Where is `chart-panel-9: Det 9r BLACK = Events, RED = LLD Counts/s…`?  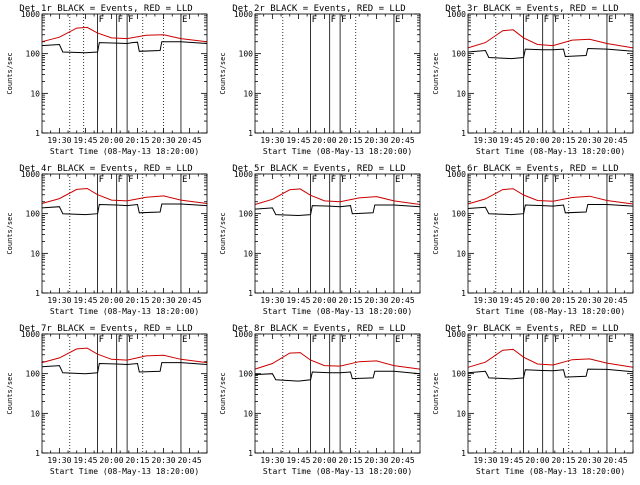
chart-panel-9: Det 9r BLACK = Events, RED = LLD Counts/s… is located at coordinates (533, 400).